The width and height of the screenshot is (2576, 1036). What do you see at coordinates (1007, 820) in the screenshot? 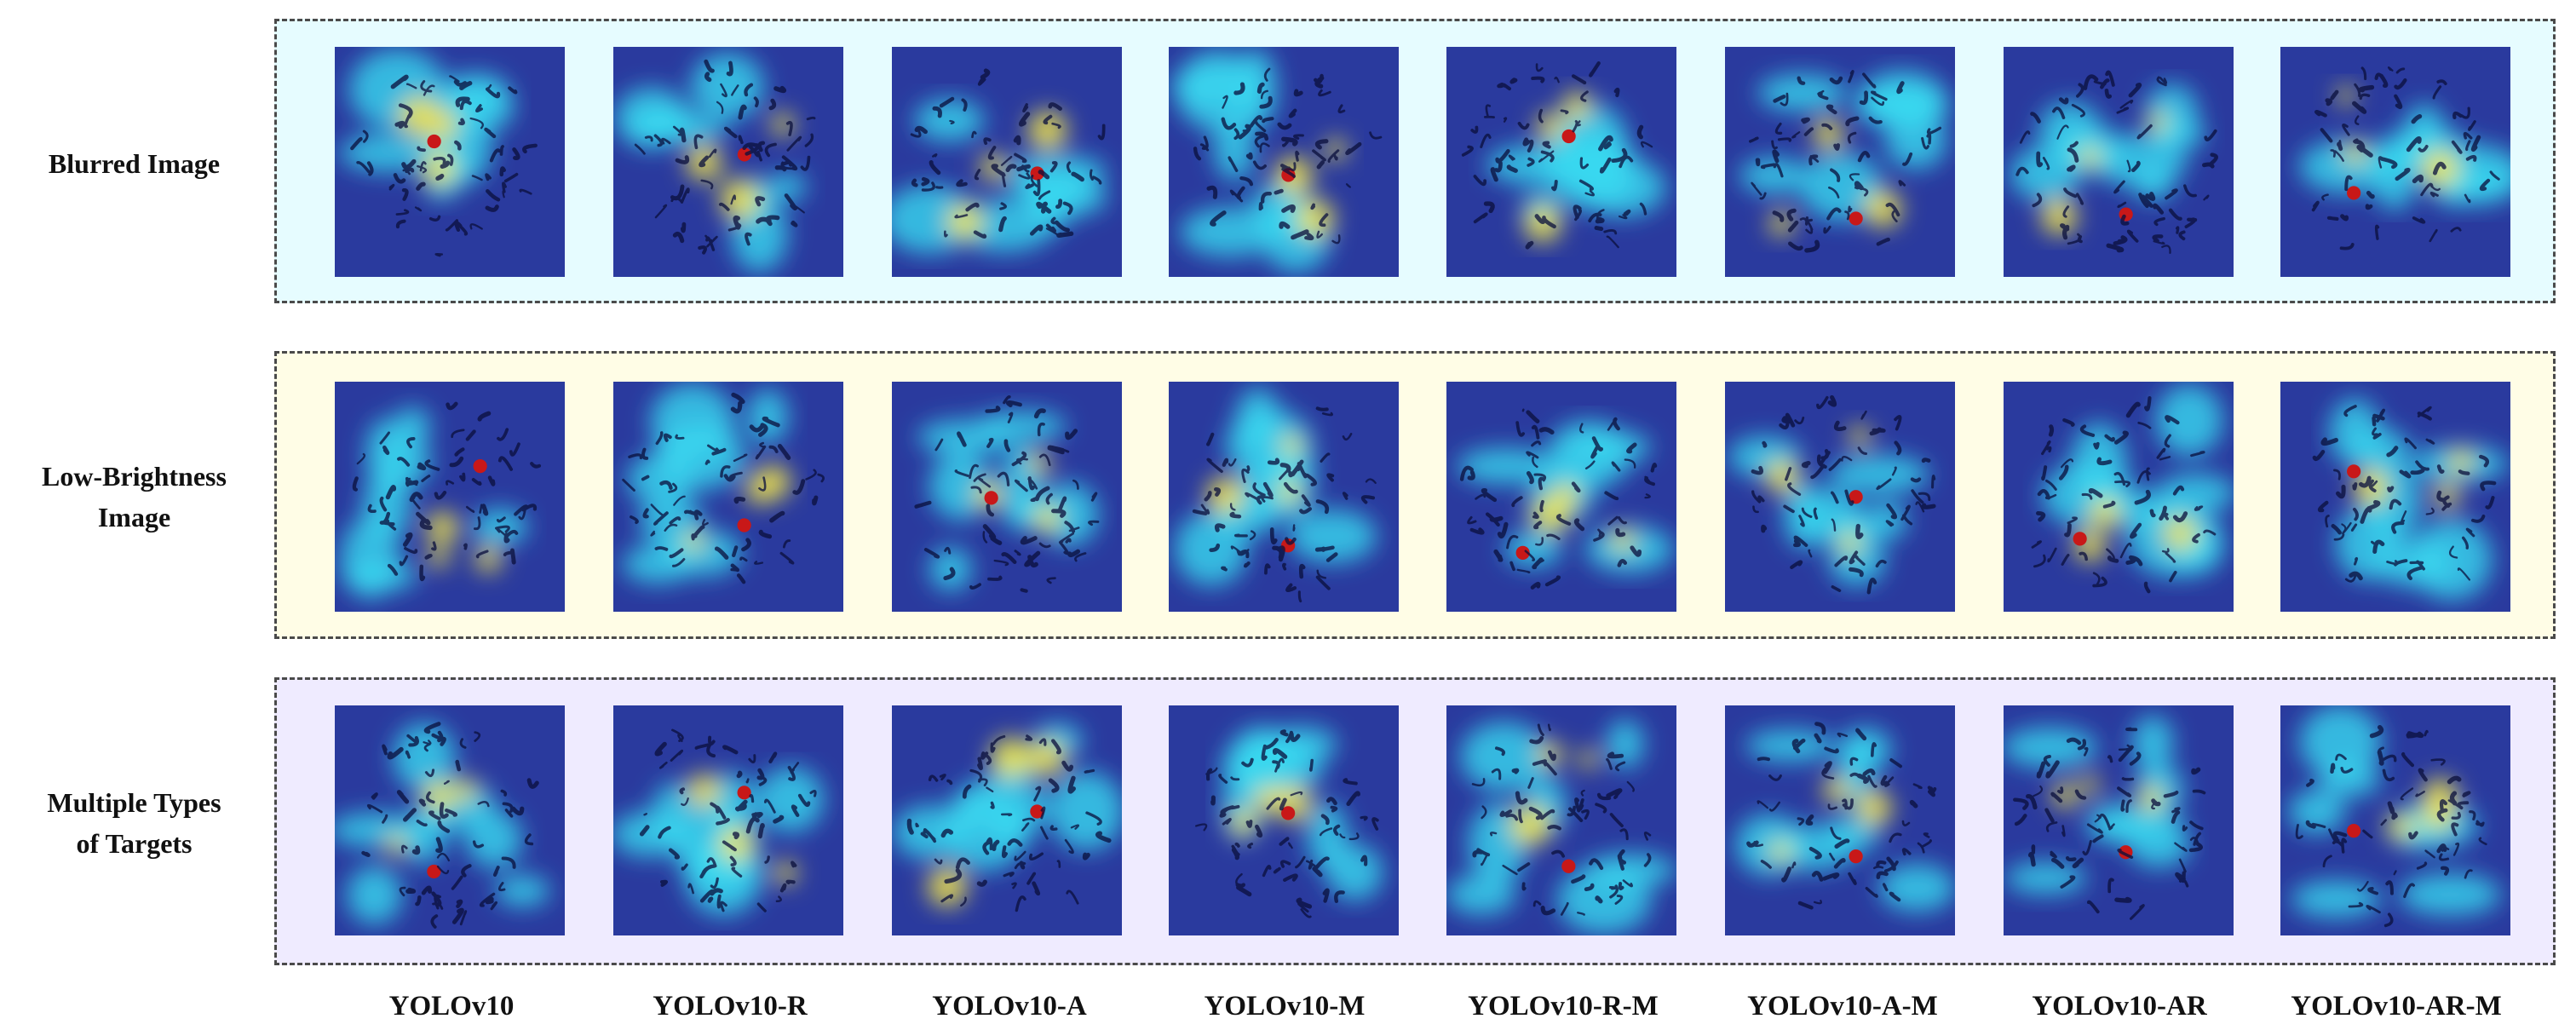
I see `heatmap-multiple-targets-yolov10-a` at bounding box center [1007, 820].